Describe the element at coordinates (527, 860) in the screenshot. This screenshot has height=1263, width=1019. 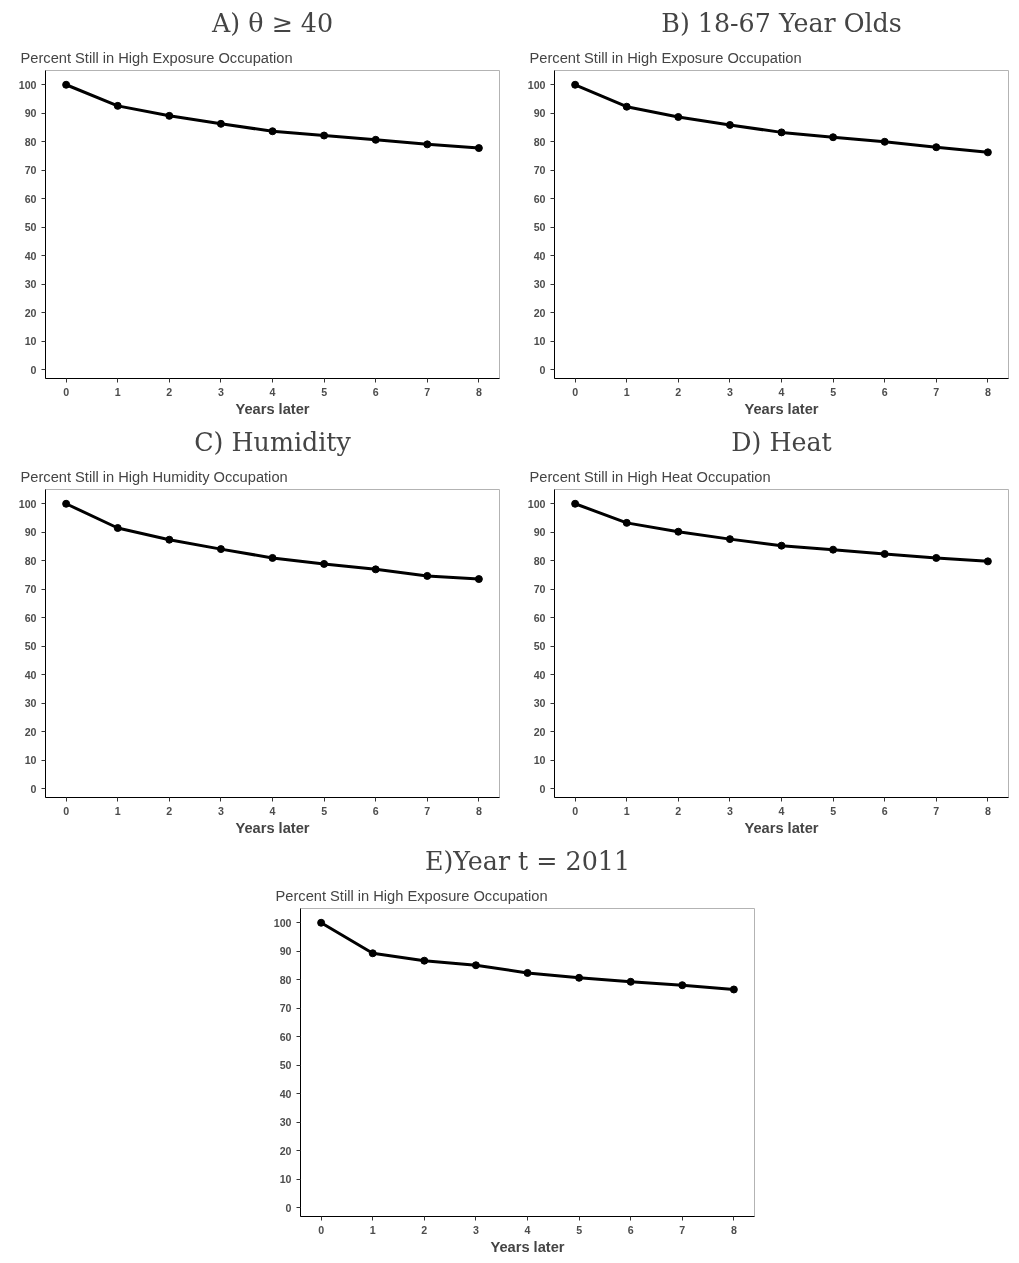
I see `chart-title: E)Year t = 2011` at that location.